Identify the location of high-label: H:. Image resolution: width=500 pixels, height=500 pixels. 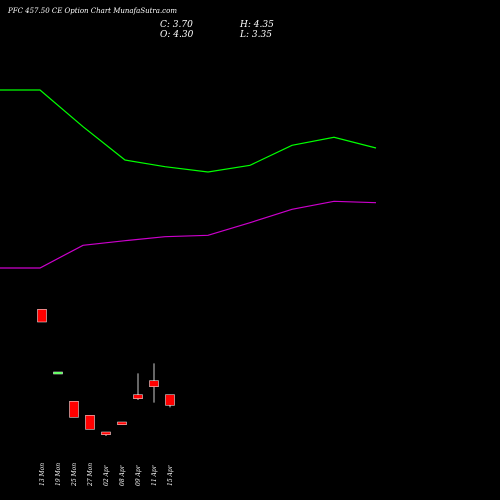
(245, 25).